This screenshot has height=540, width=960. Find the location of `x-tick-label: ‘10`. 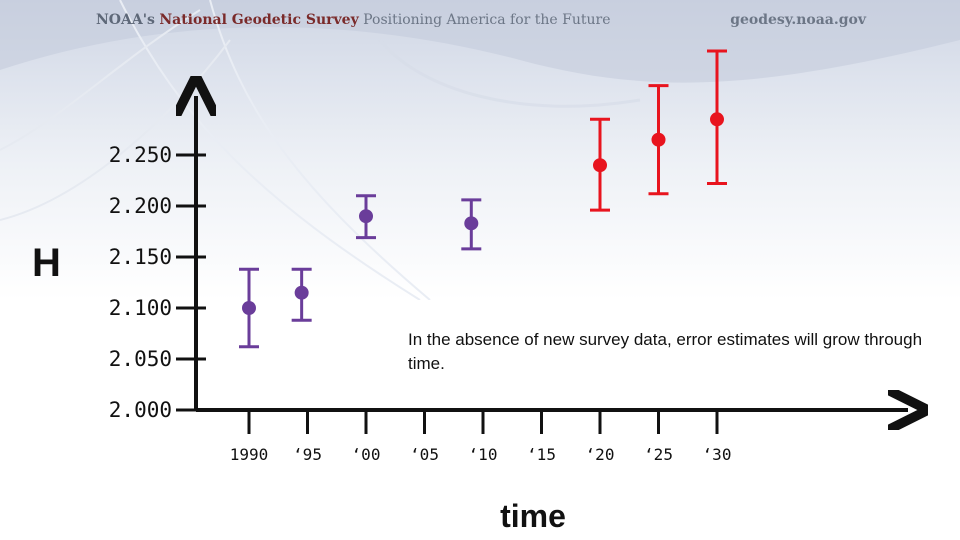

x-tick-label: ‘10 is located at coordinates (483, 454).